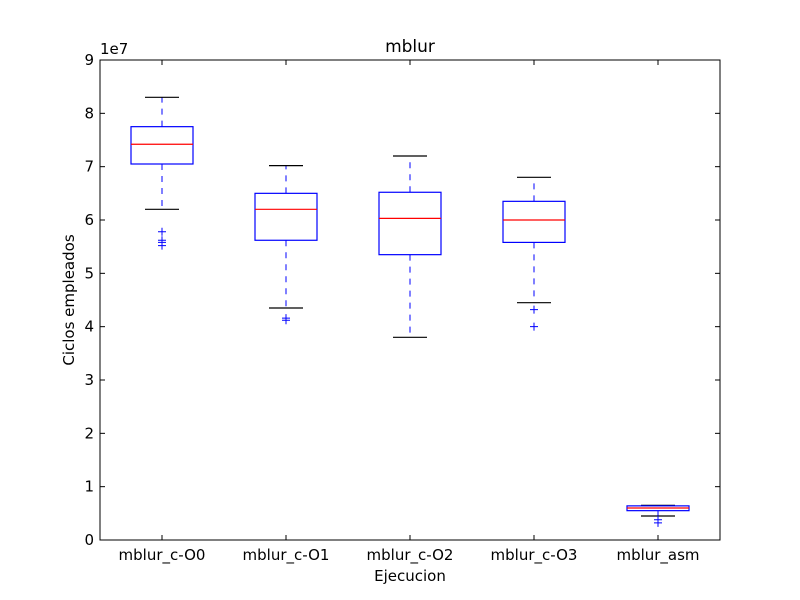 This screenshot has height=600, width=800. I want to click on y-tick-label: 3, so click(89, 380).